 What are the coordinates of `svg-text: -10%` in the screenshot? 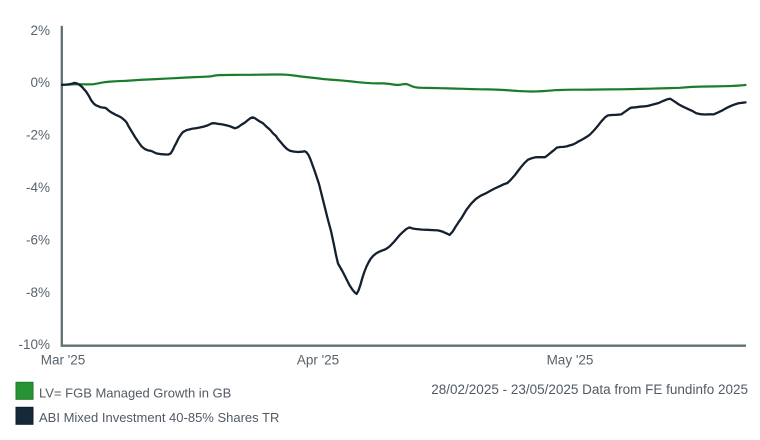 It's located at (34, 344).